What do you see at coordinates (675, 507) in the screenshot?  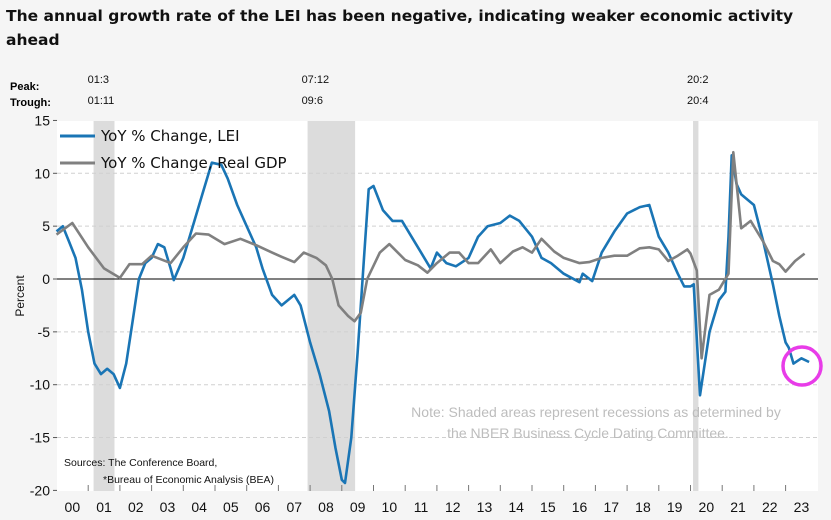 I see `x-tick-label: 19` at bounding box center [675, 507].